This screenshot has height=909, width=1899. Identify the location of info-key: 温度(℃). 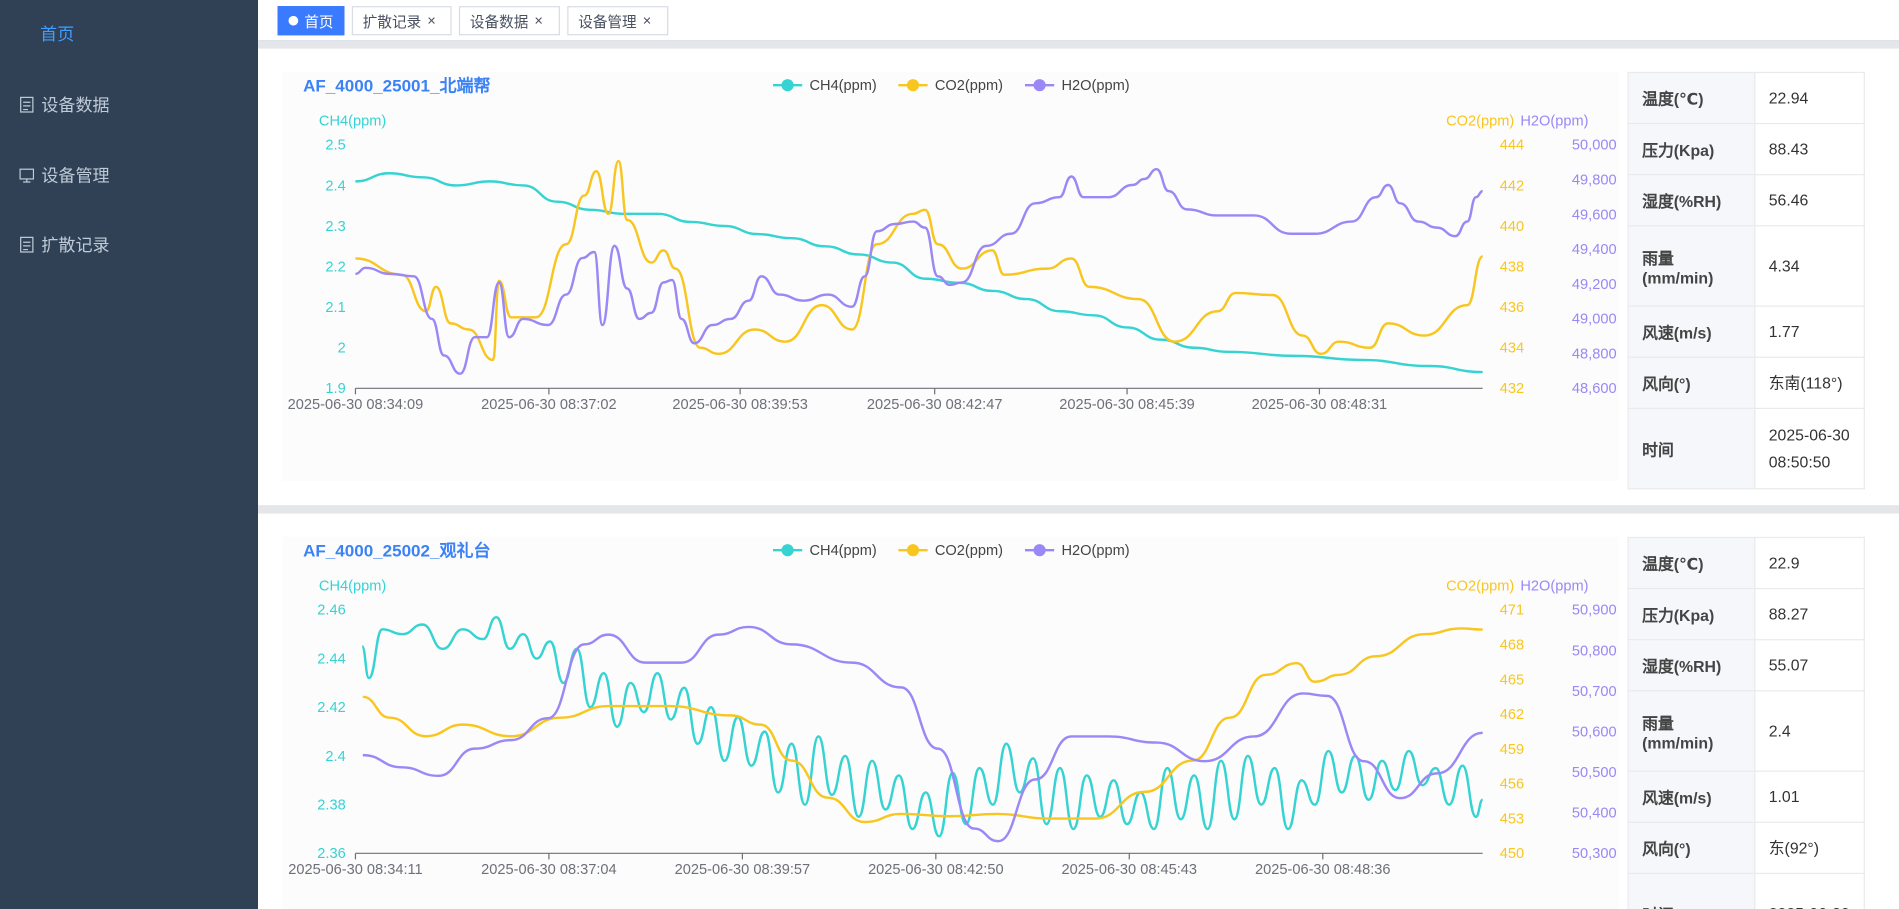
(1691, 563).